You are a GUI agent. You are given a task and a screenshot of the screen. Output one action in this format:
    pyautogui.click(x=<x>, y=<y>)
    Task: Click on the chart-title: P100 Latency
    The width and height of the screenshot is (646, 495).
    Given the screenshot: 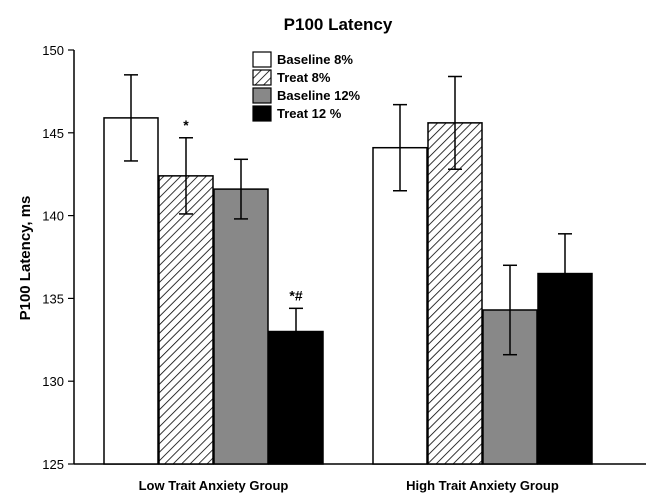 What is the action you would take?
    pyautogui.click(x=338, y=24)
    